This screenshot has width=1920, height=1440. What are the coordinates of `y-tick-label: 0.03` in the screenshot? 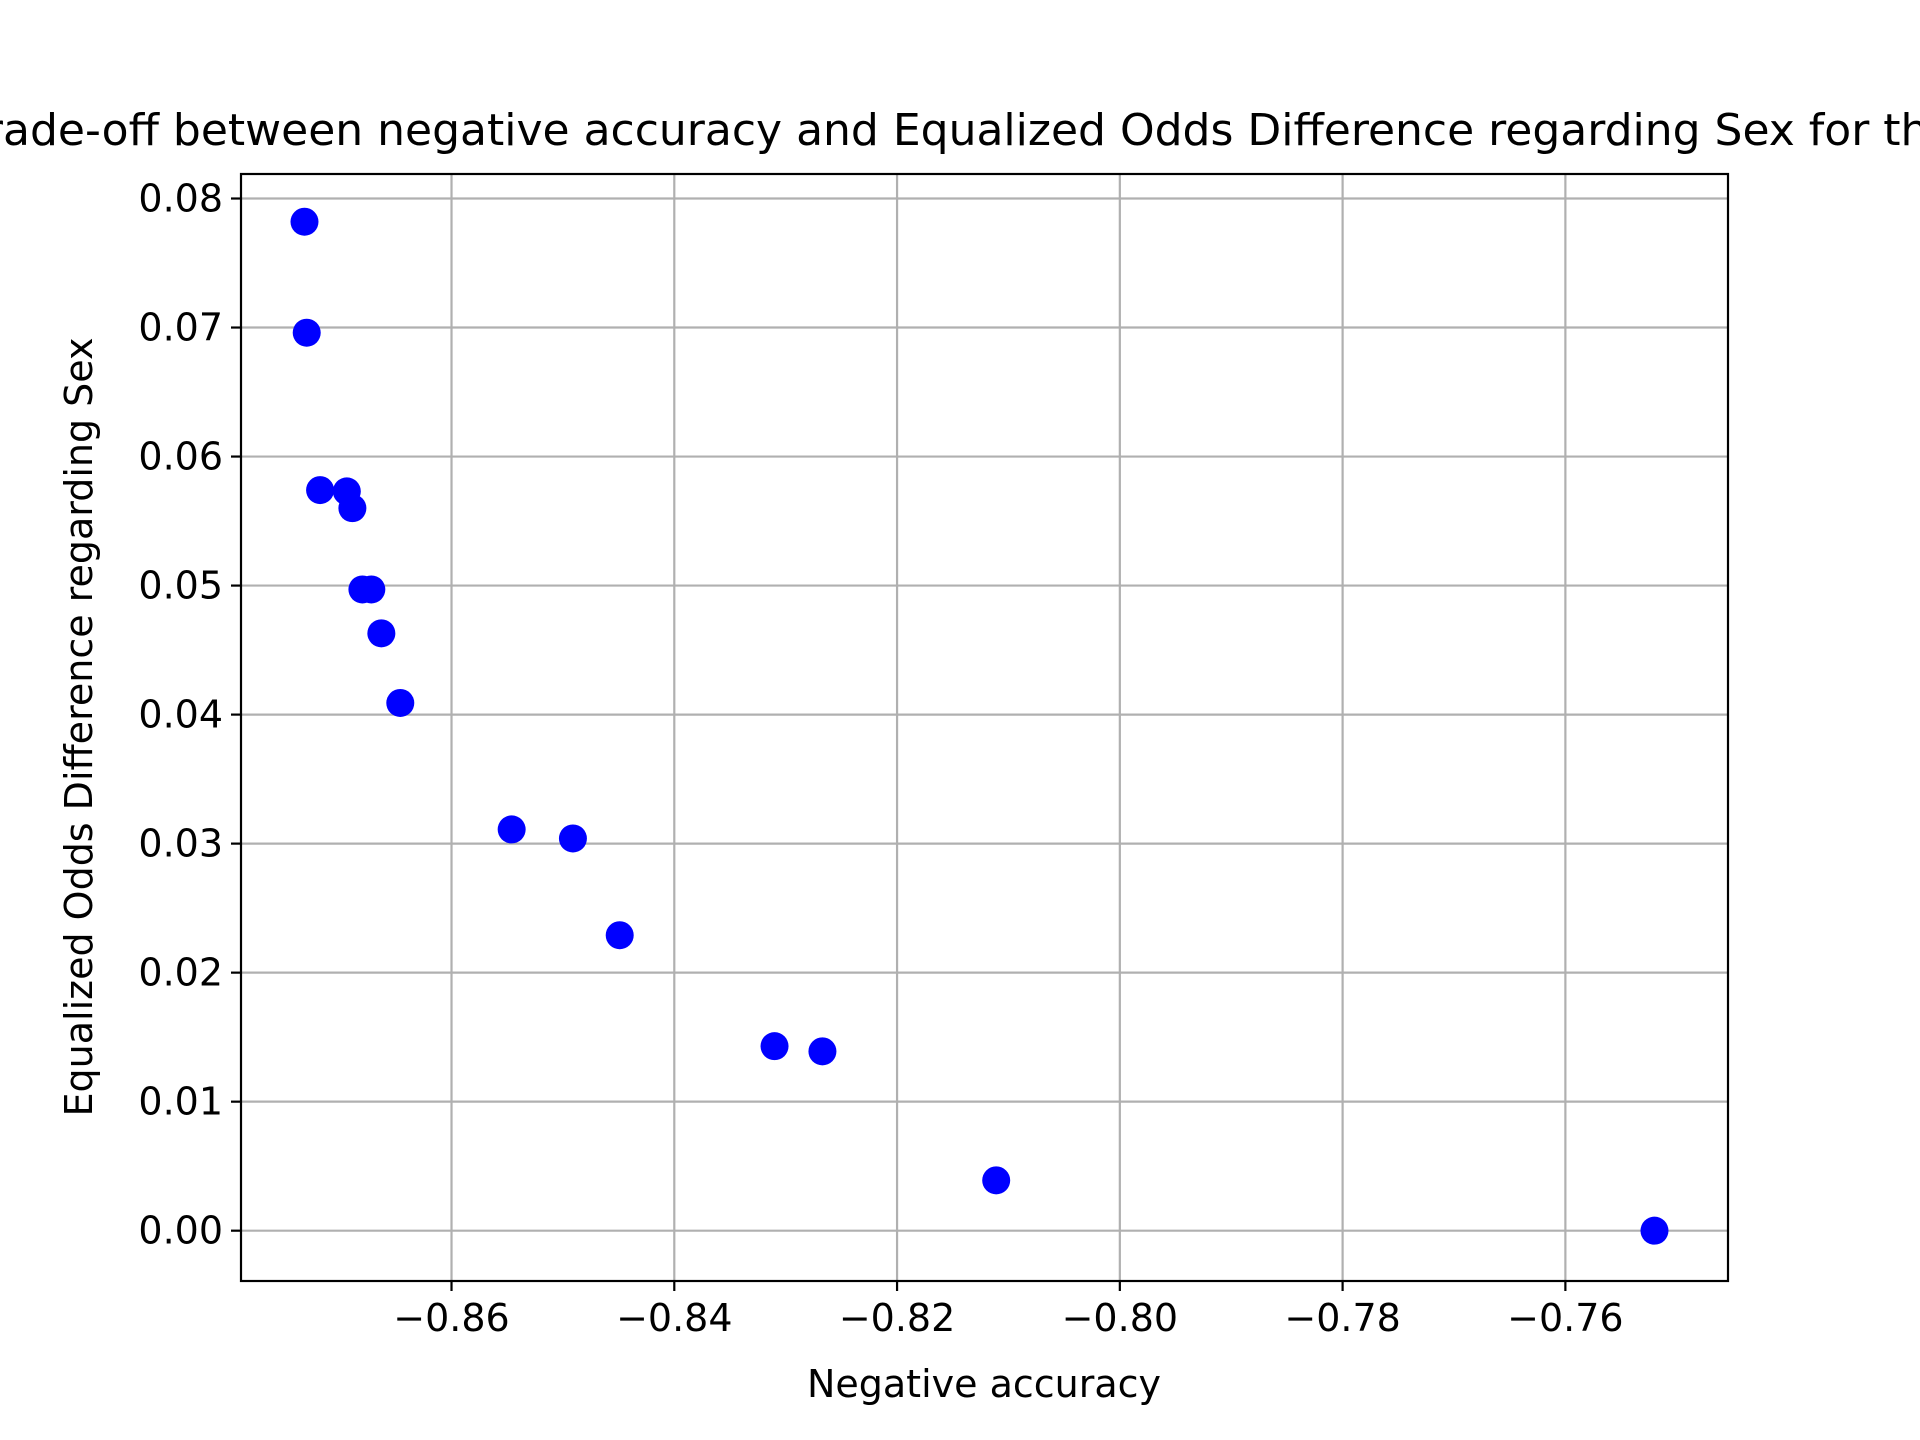 It's located at (180, 844).